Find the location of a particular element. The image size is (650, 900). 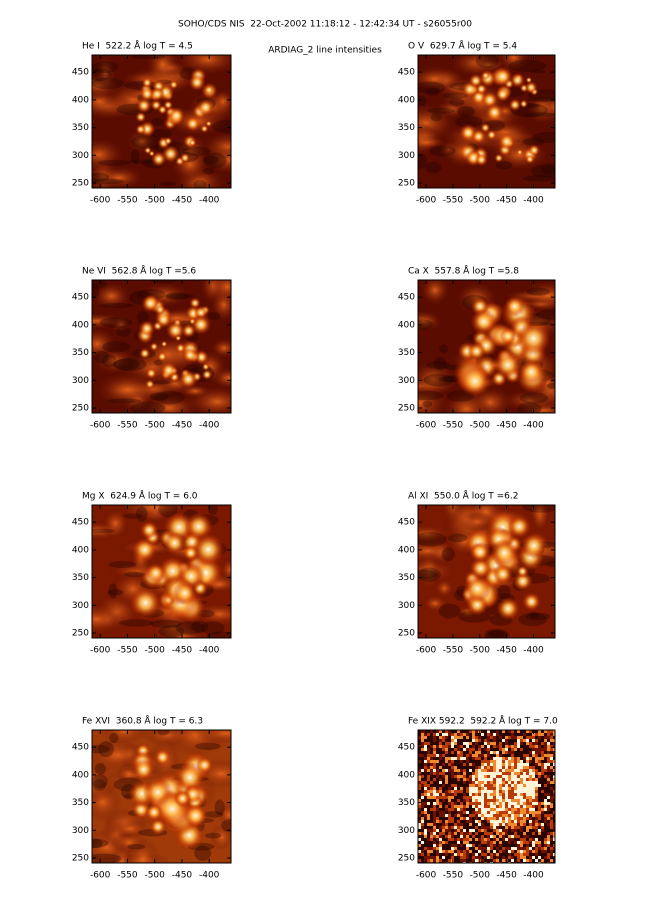

x-tick-label: -550 is located at coordinates (453, 201).